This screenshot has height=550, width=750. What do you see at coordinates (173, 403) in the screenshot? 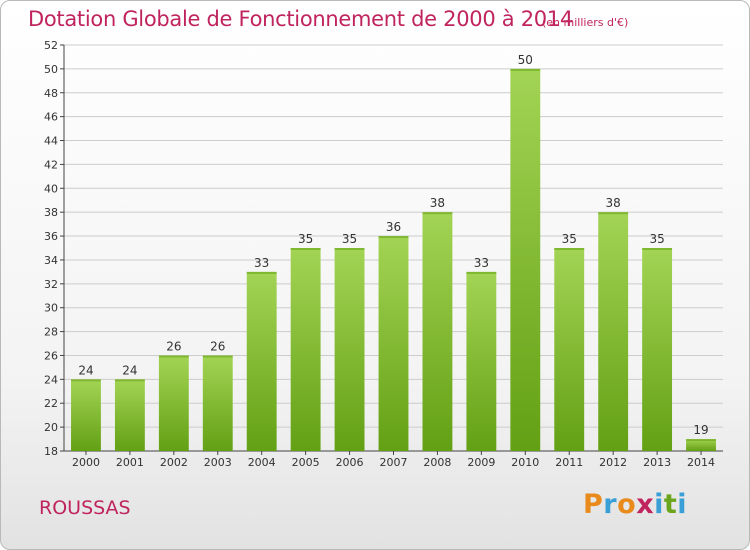
I see `bar-2002` at bounding box center [173, 403].